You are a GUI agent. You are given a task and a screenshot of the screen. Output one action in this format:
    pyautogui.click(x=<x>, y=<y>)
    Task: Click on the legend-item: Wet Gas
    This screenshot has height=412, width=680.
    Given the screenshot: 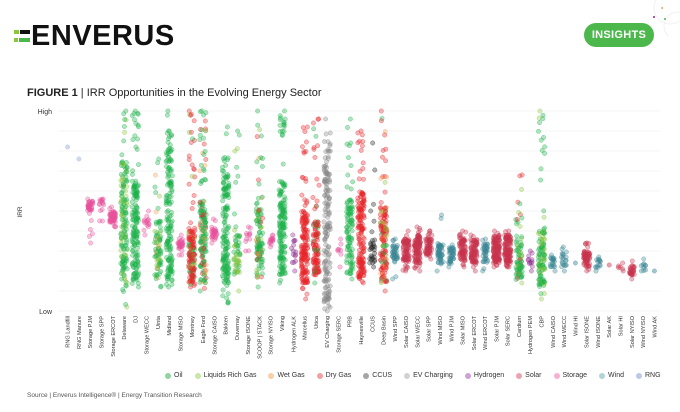 What is the action you would take?
    pyautogui.click(x=286, y=375)
    